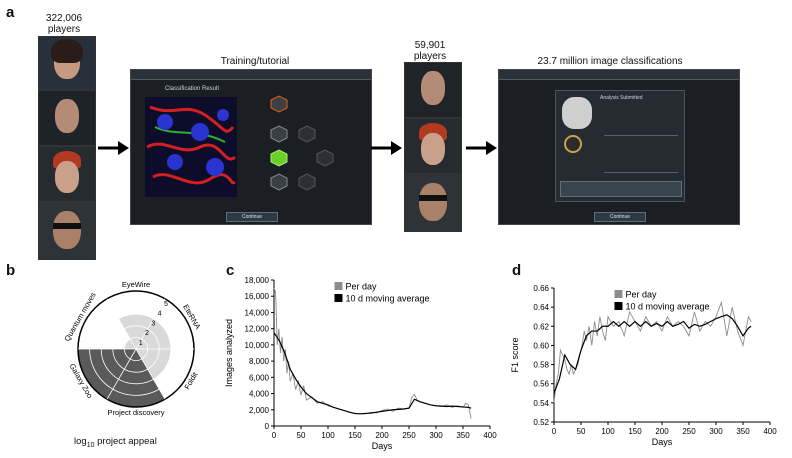  I want to click on radar-sector-project-discovery, so click(136, 378).